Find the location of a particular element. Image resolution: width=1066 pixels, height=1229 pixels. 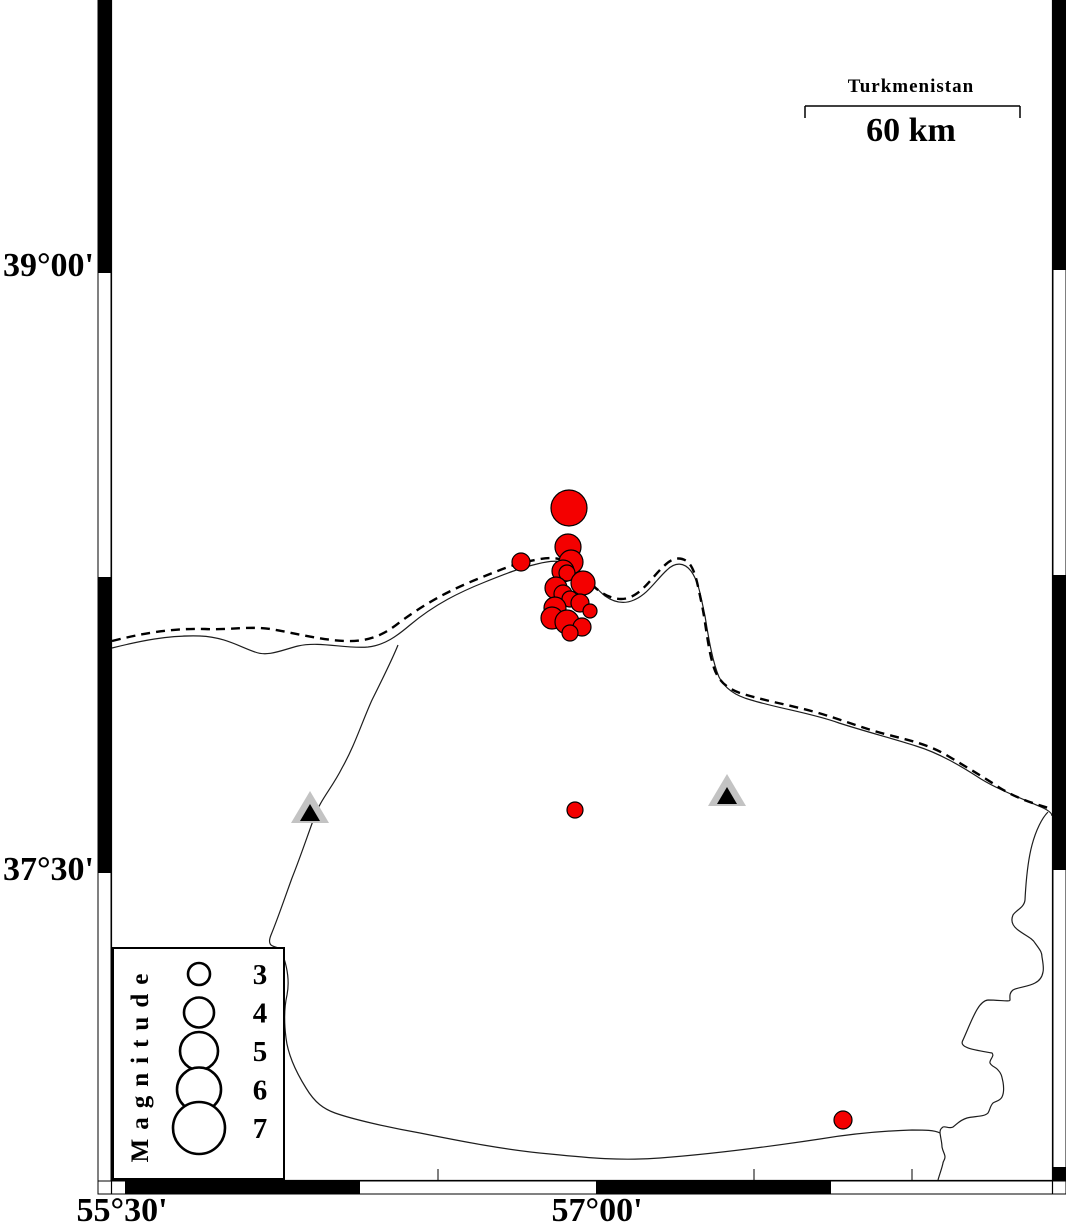

magnitude-legend-box: 3 4 5 6 7 is located at coordinates (198, 1063).